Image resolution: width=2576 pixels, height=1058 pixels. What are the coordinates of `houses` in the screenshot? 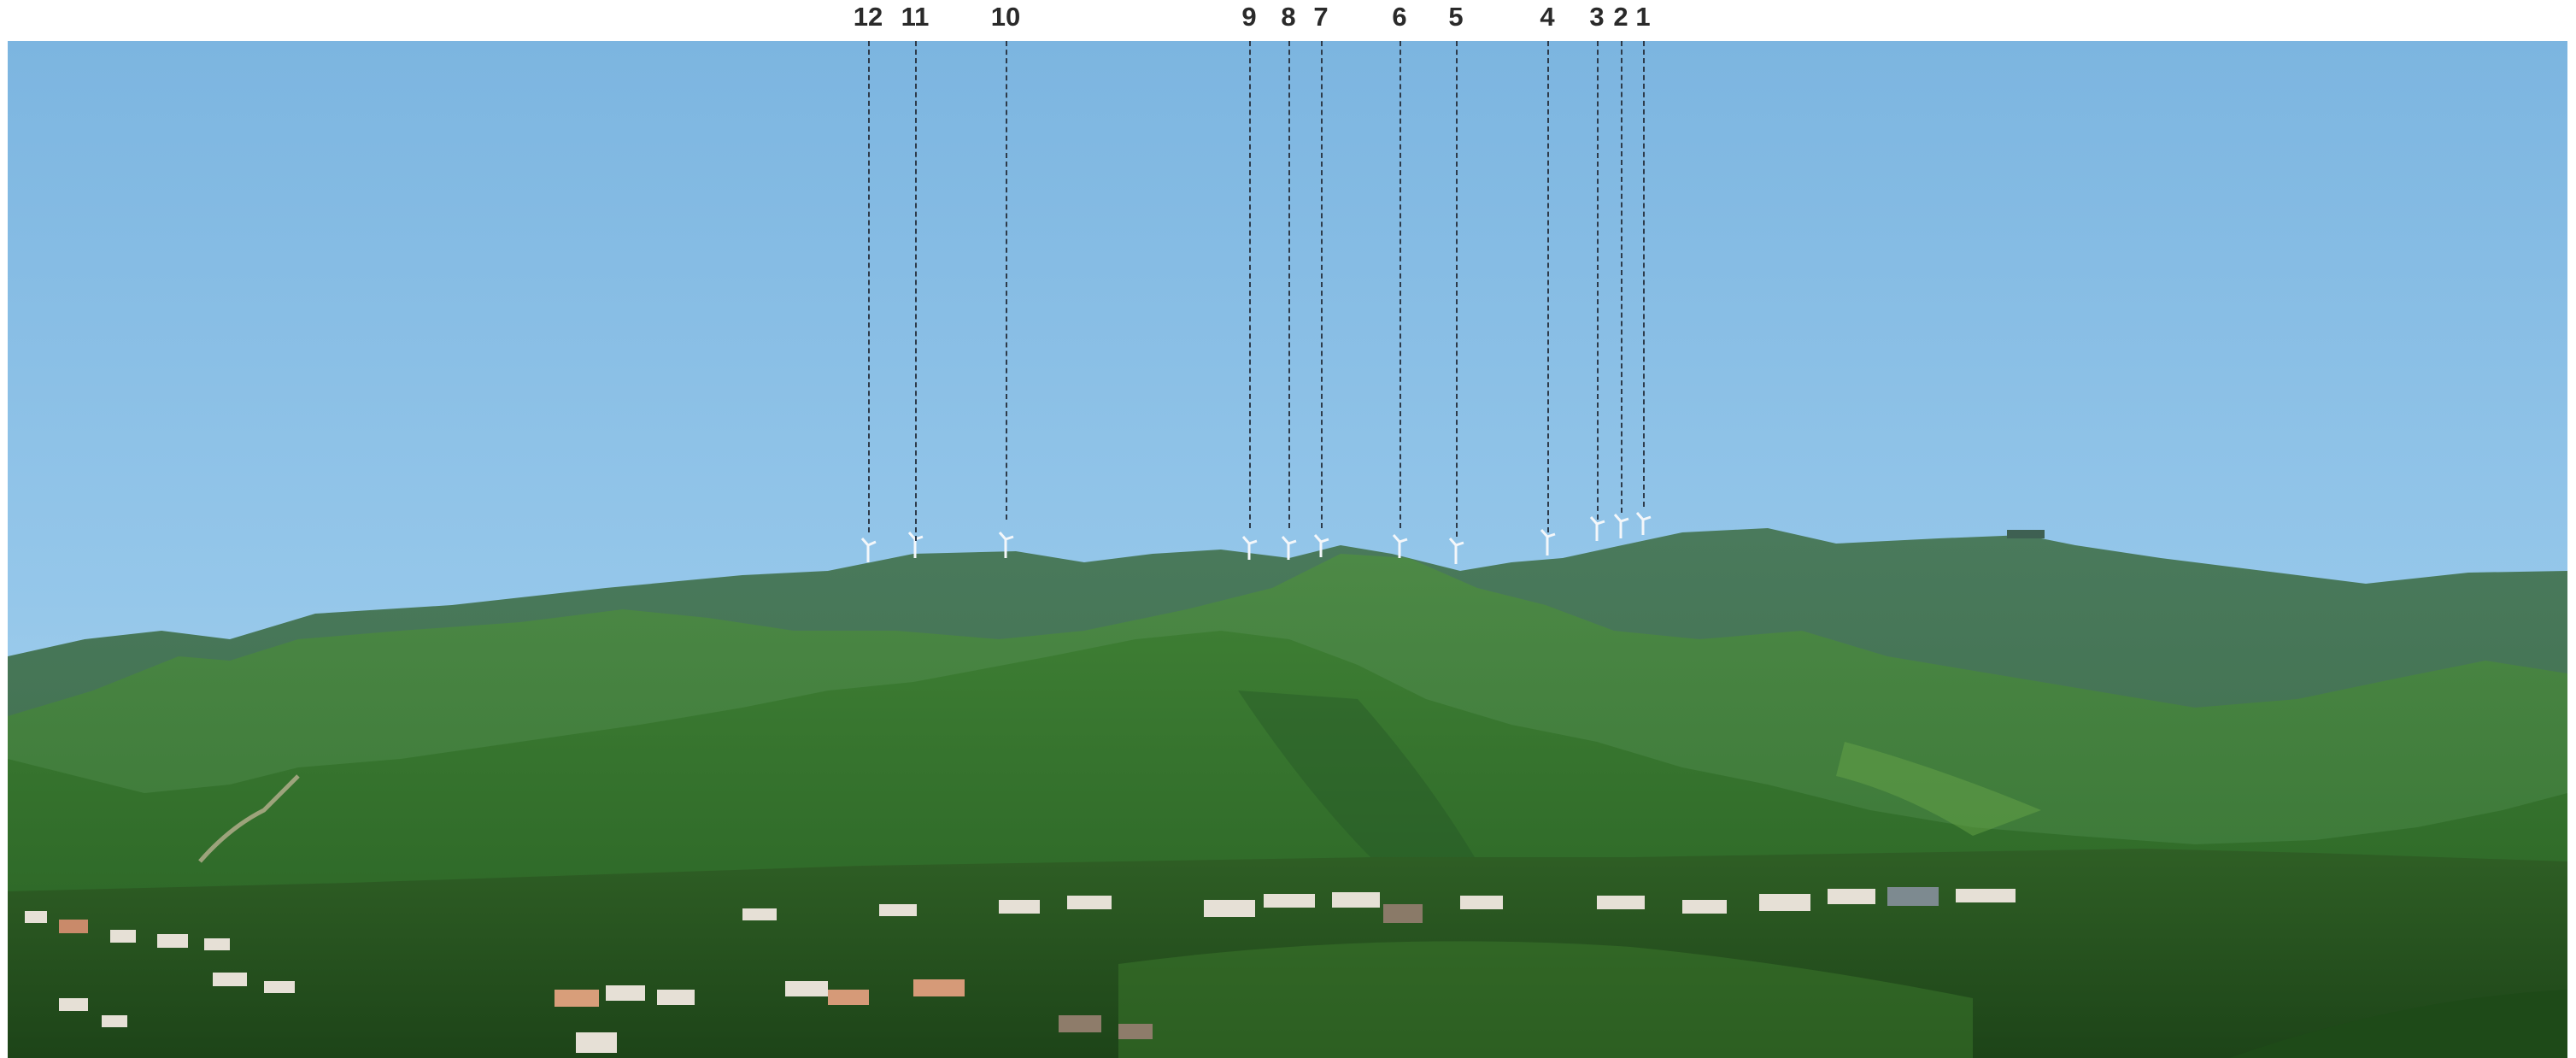 It's located at (1021, 970).